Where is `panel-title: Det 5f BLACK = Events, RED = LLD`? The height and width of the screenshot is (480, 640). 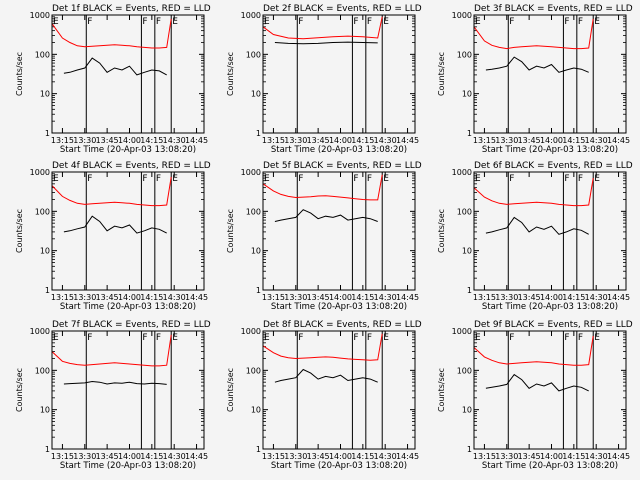
panel-title: Det 5f BLACK = Events, RED = LLD is located at coordinates (342, 166).